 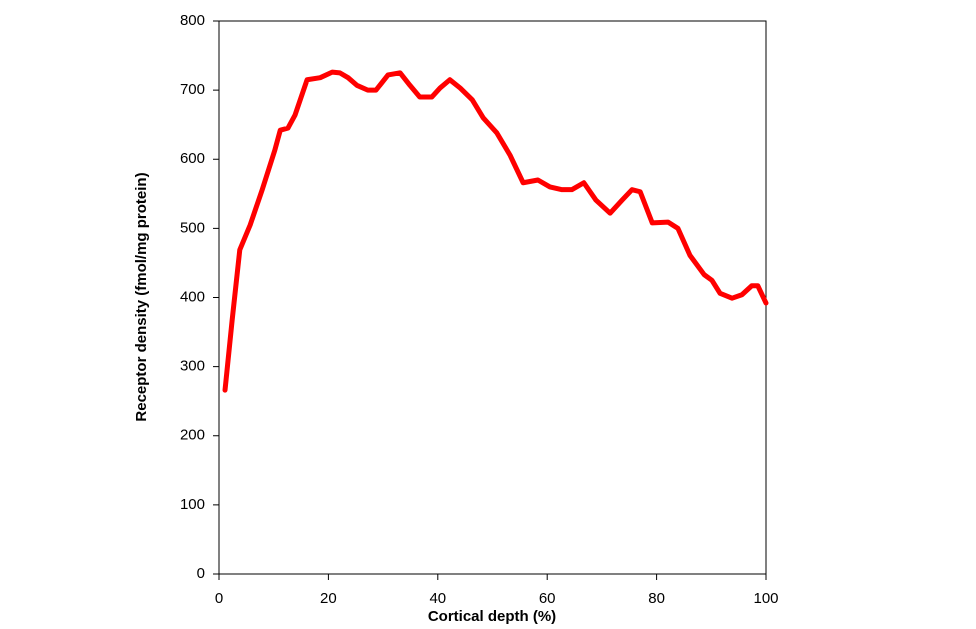 What do you see at coordinates (437, 598) in the screenshot?
I see `x-tick-label: 40` at bounding box center [437, 598].